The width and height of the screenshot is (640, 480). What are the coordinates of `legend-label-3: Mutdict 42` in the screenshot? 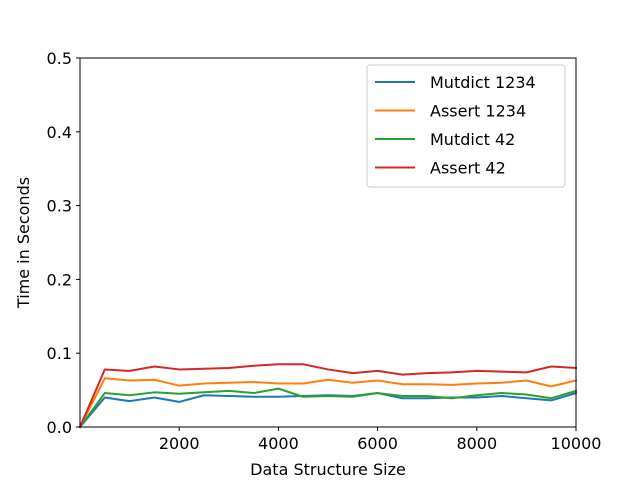 It's located at (472, 139).